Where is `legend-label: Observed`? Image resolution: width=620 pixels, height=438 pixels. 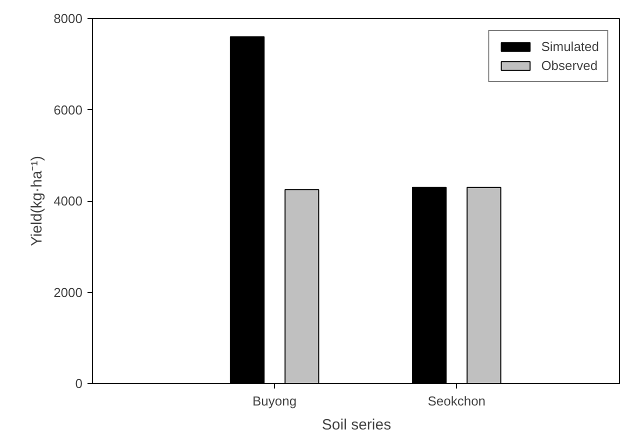 legend-label: Observed is located at coordinates (569, 65).